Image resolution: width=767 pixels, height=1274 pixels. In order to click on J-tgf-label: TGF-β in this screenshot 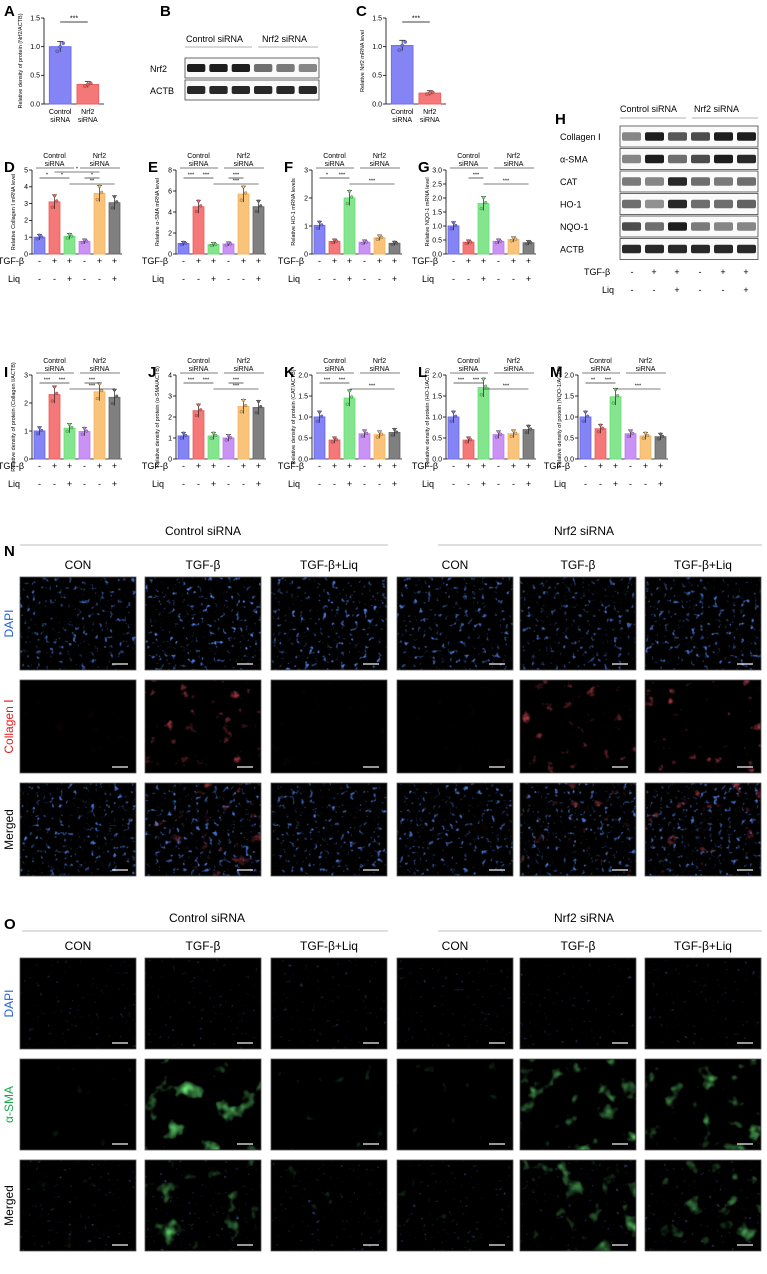, I will do `click(155, 466)`.